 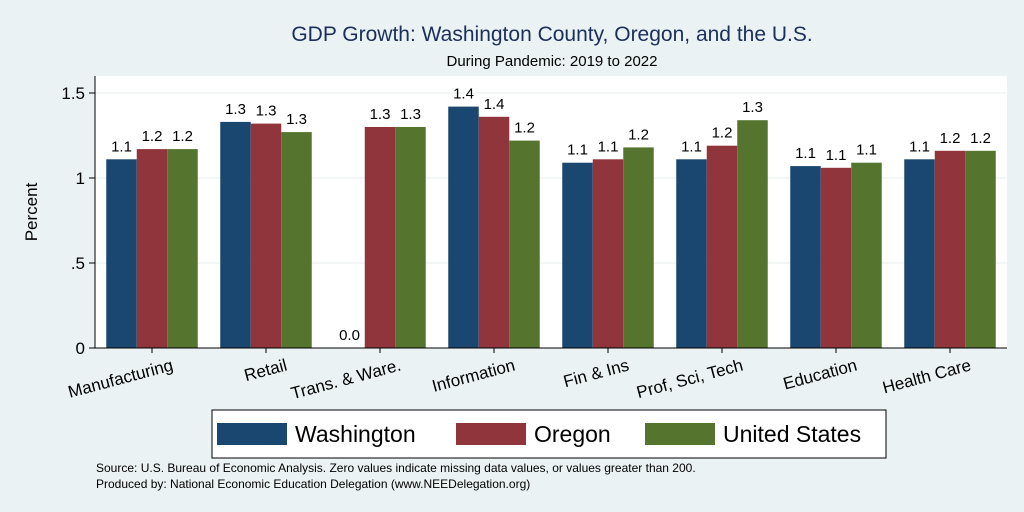 I want to click on y-axis-label: Percent, so click(x=31, y=211).